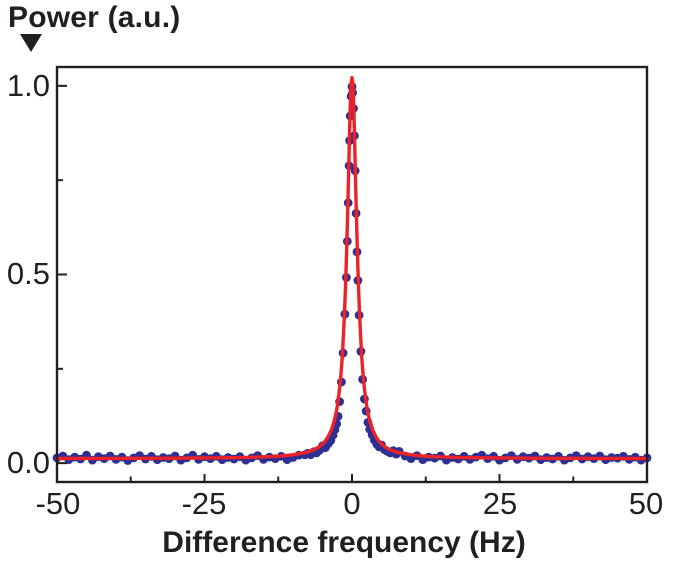 The image size is (675, 570). What do you see at coordinates (28, 462) in the screenshot?
I see `y-tick-label-0.0: 0.0` at bounding box center [28, 462].